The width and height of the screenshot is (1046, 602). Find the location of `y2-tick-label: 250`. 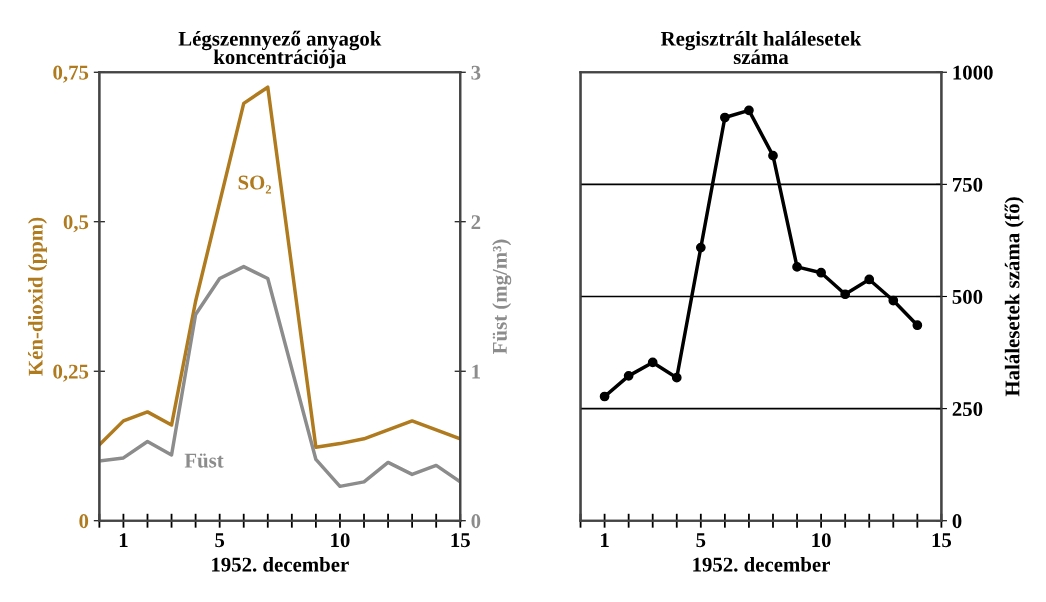

y2-tick-label: 250 is located at coordinates (967, 409).